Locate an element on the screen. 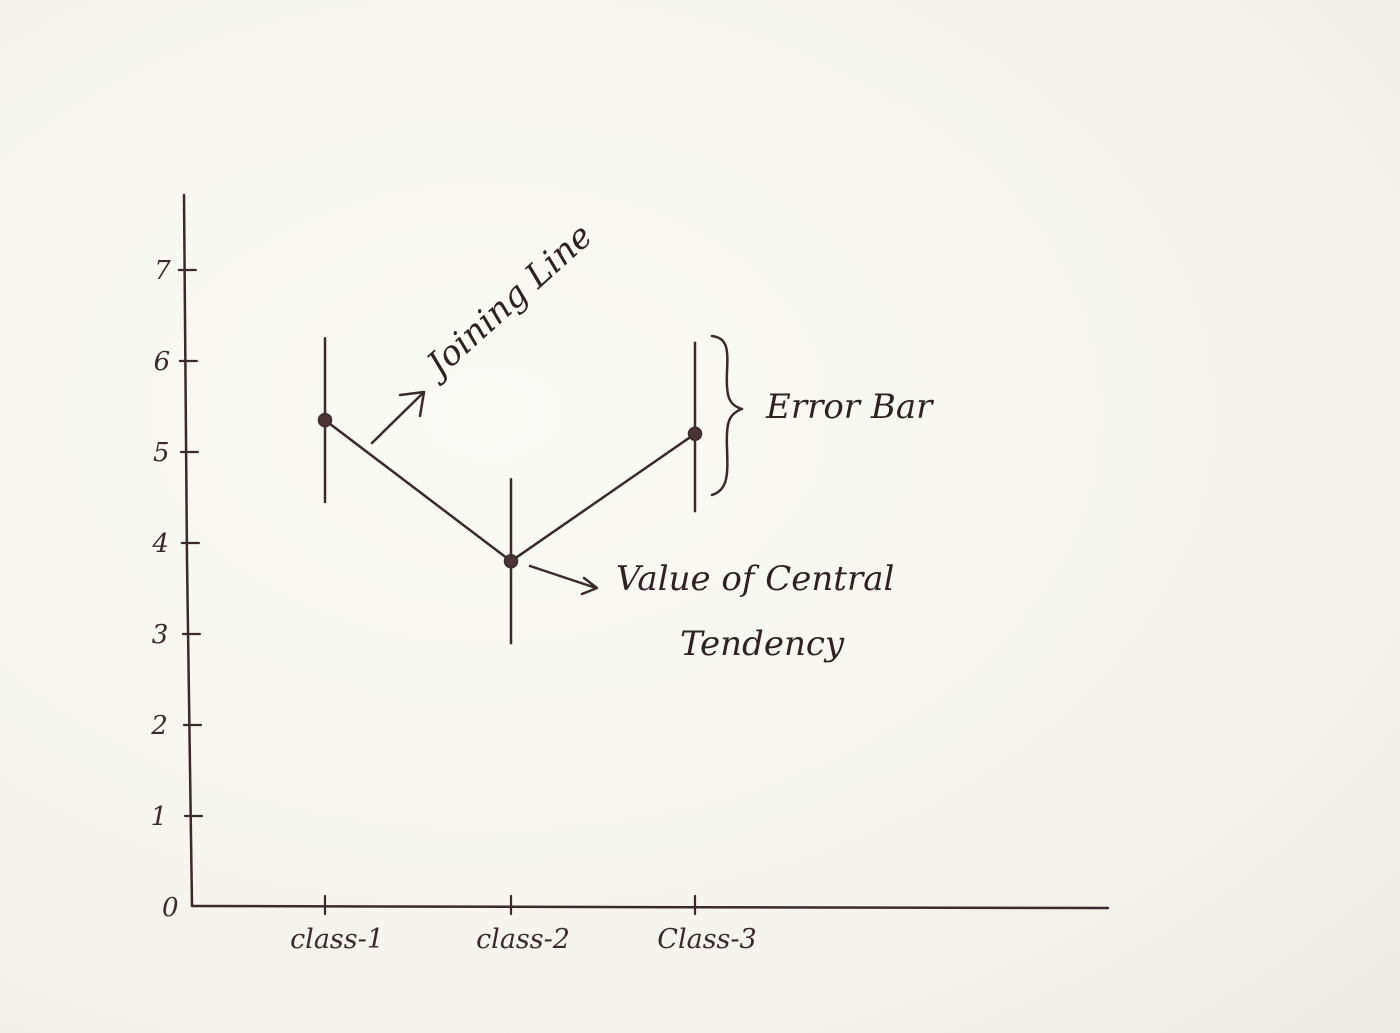 This screenshot has width=1400, height=1033. y-tick-label-0: 0 is located at coordinates (170, 908).